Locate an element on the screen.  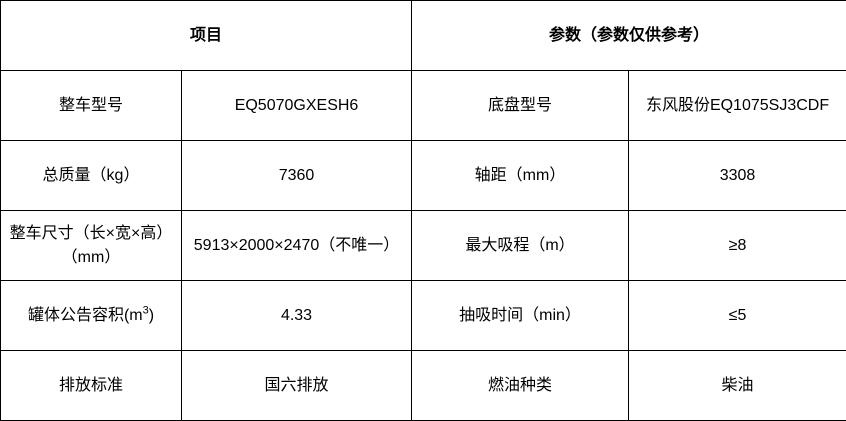
label-tank-volume-superscript: 3 is located at coordinates (145, 310).